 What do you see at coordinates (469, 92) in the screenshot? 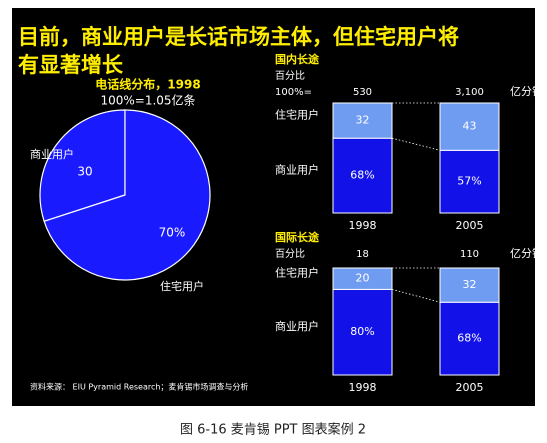
I see `total-label: 3,100` at bounding box center [469, 92].